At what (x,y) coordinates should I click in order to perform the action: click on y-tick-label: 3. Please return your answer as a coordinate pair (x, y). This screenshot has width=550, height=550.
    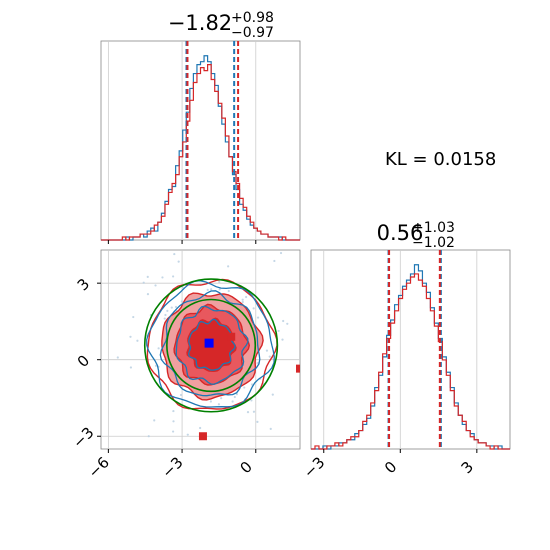
    Looking at the image, I should click on (83, 284).